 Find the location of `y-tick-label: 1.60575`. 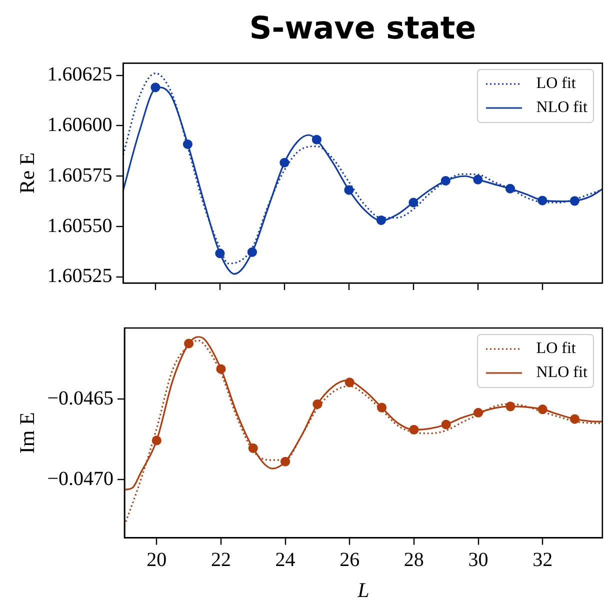

y-tick-label: 1.60575 is located at coordinates (79, 175).